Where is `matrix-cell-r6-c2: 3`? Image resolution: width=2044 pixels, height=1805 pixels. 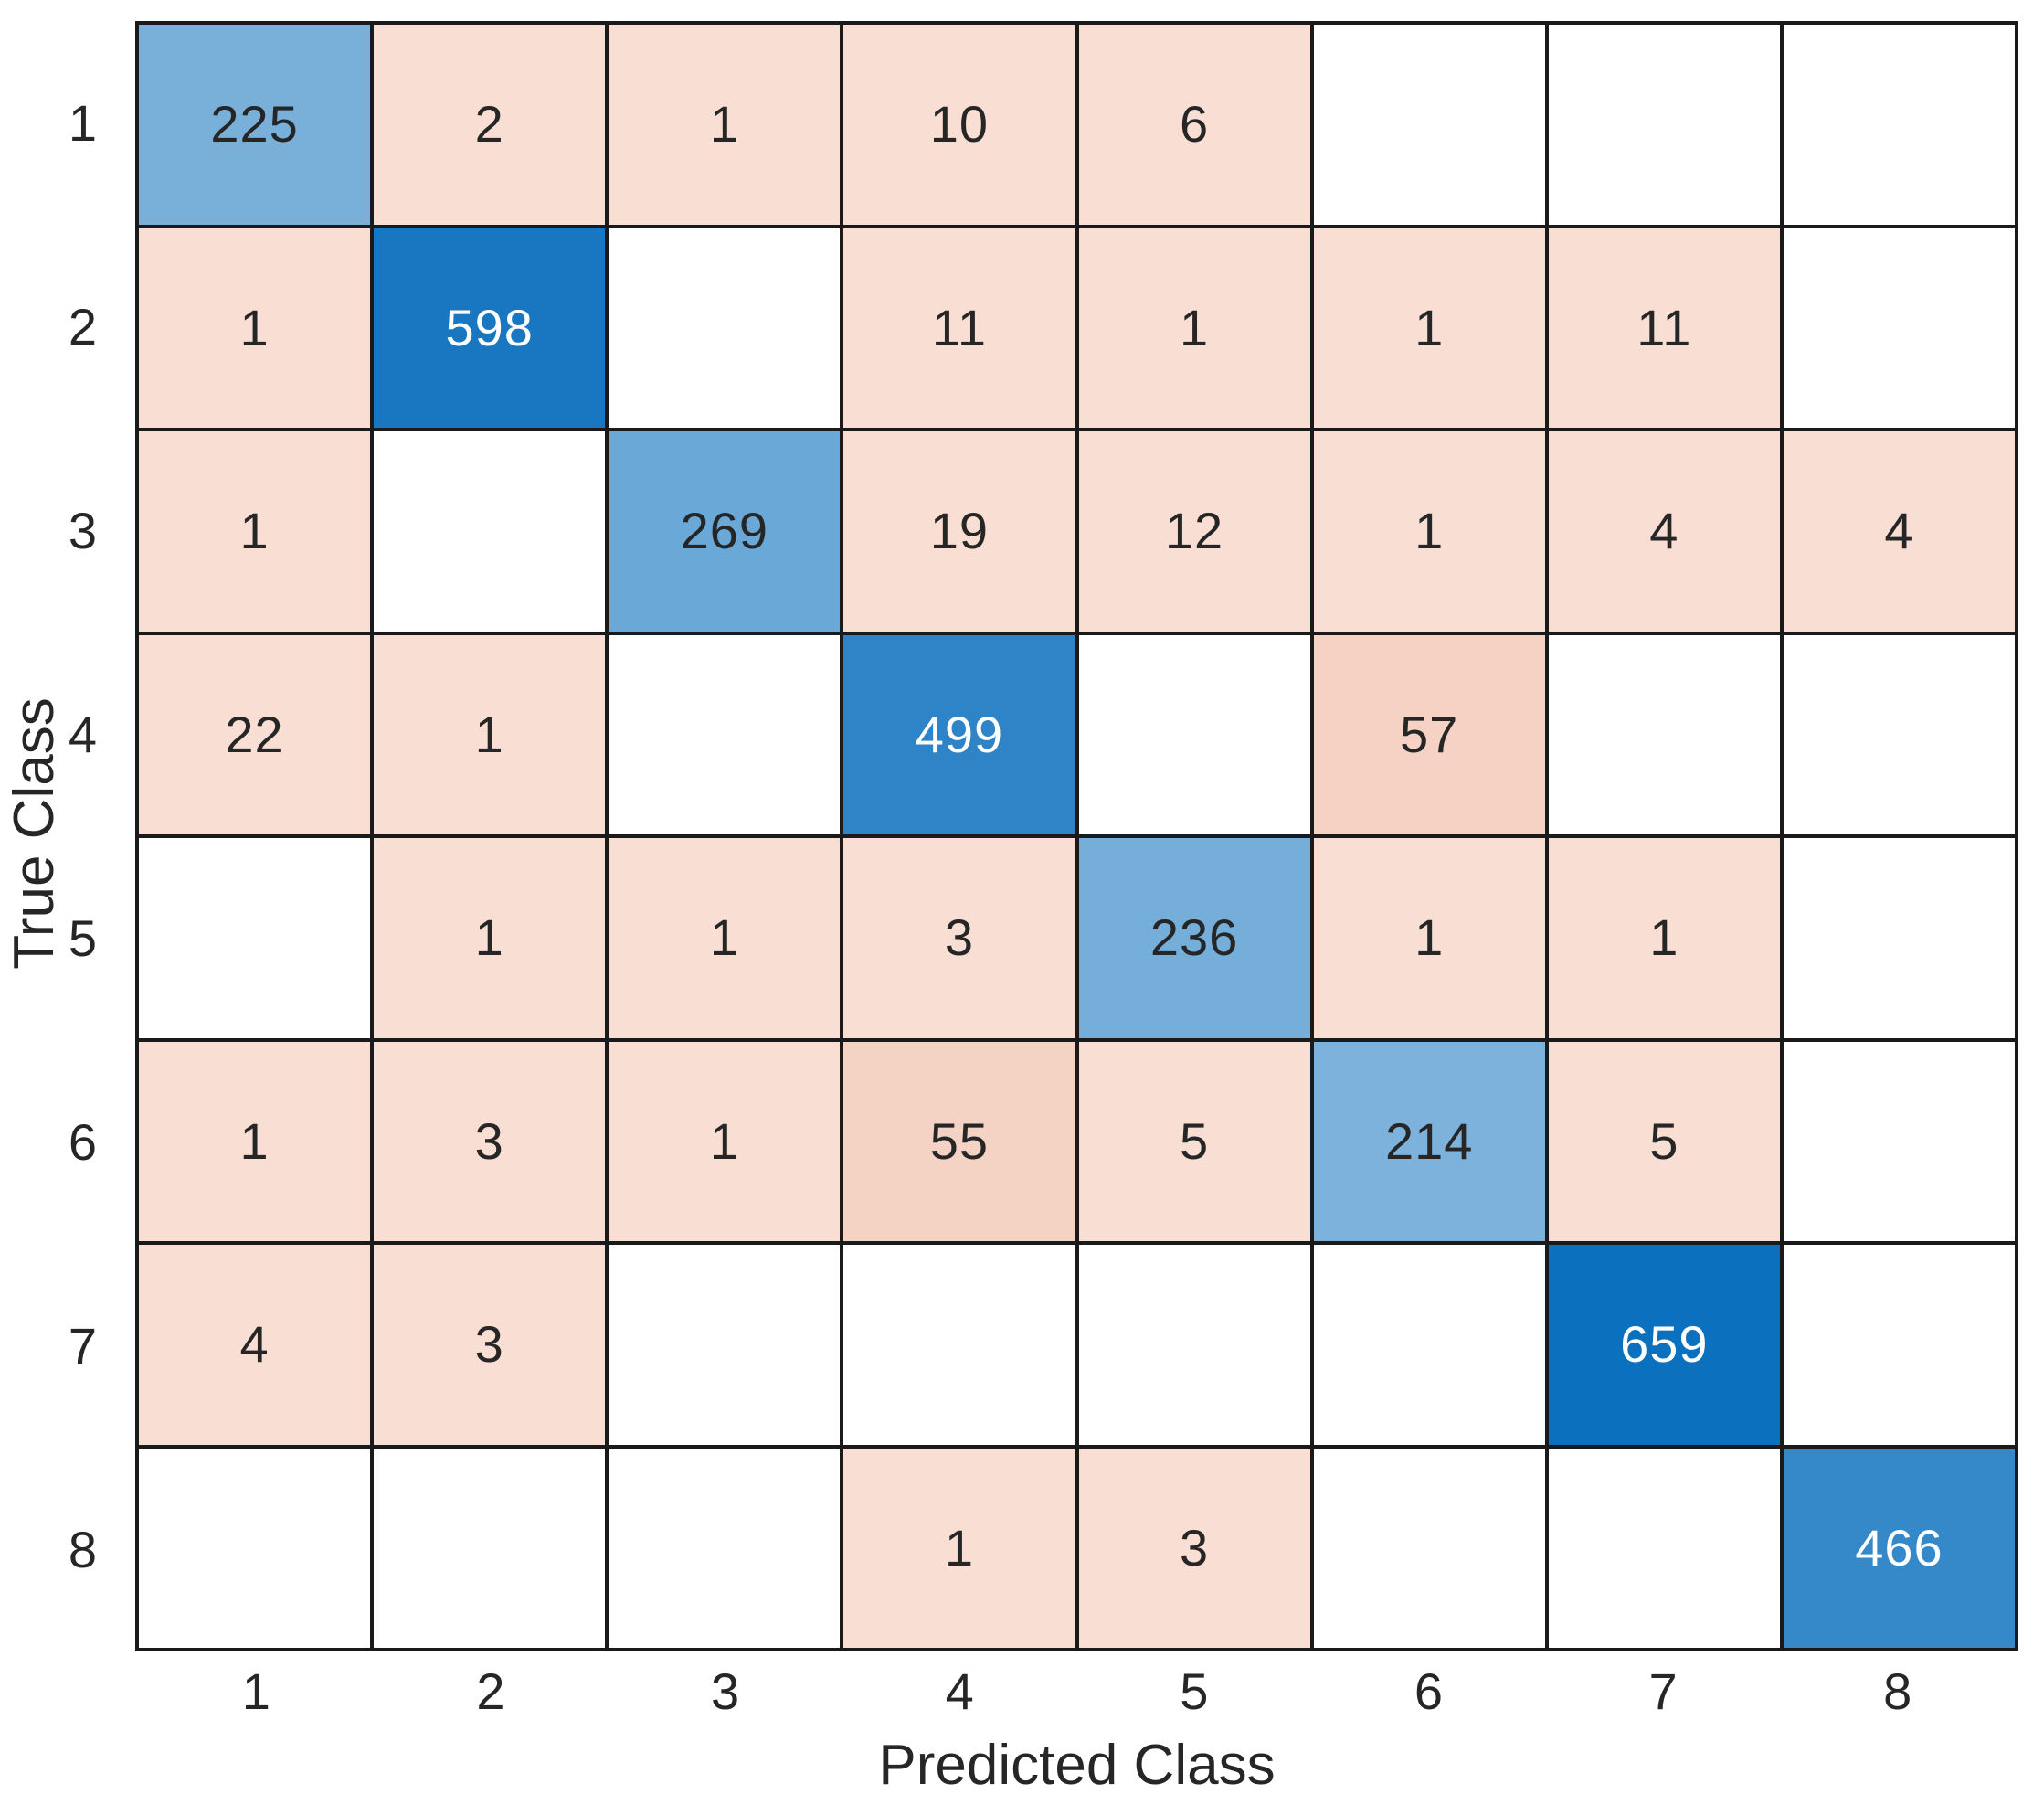
matrix-cell-r6-c2: 3 is located at coordinates (490, 1141).